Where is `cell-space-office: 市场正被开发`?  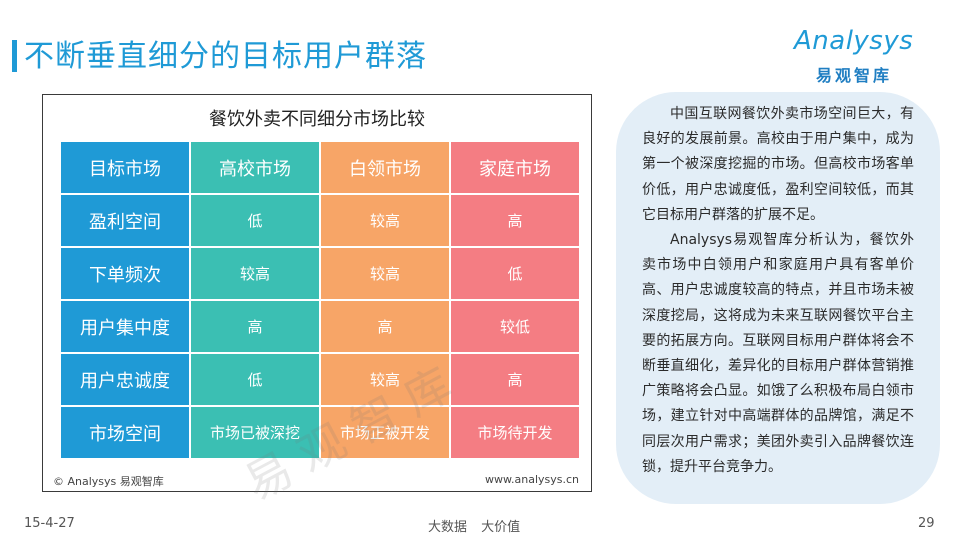 cell-space-office: 市场正被开发 is located at coordinates (385, 432).